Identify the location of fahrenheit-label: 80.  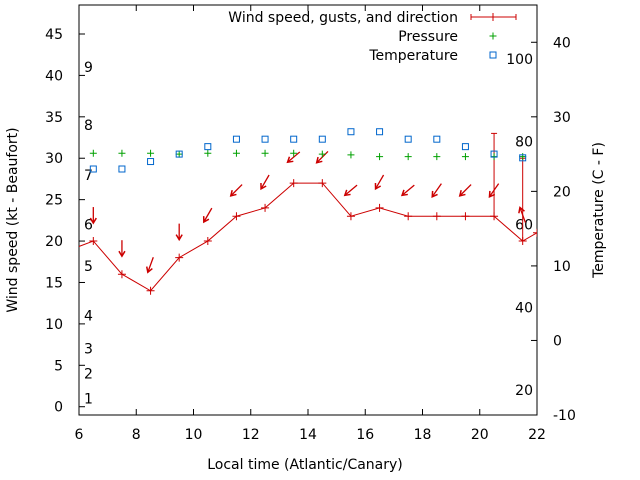
(524, 143).